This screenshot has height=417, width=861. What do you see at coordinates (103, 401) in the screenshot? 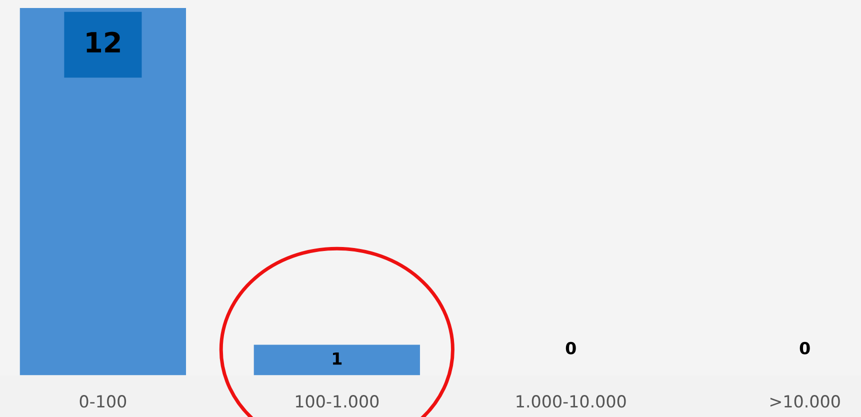
I see `x-tick-label: 0-100` at bounding box center [103, 401].